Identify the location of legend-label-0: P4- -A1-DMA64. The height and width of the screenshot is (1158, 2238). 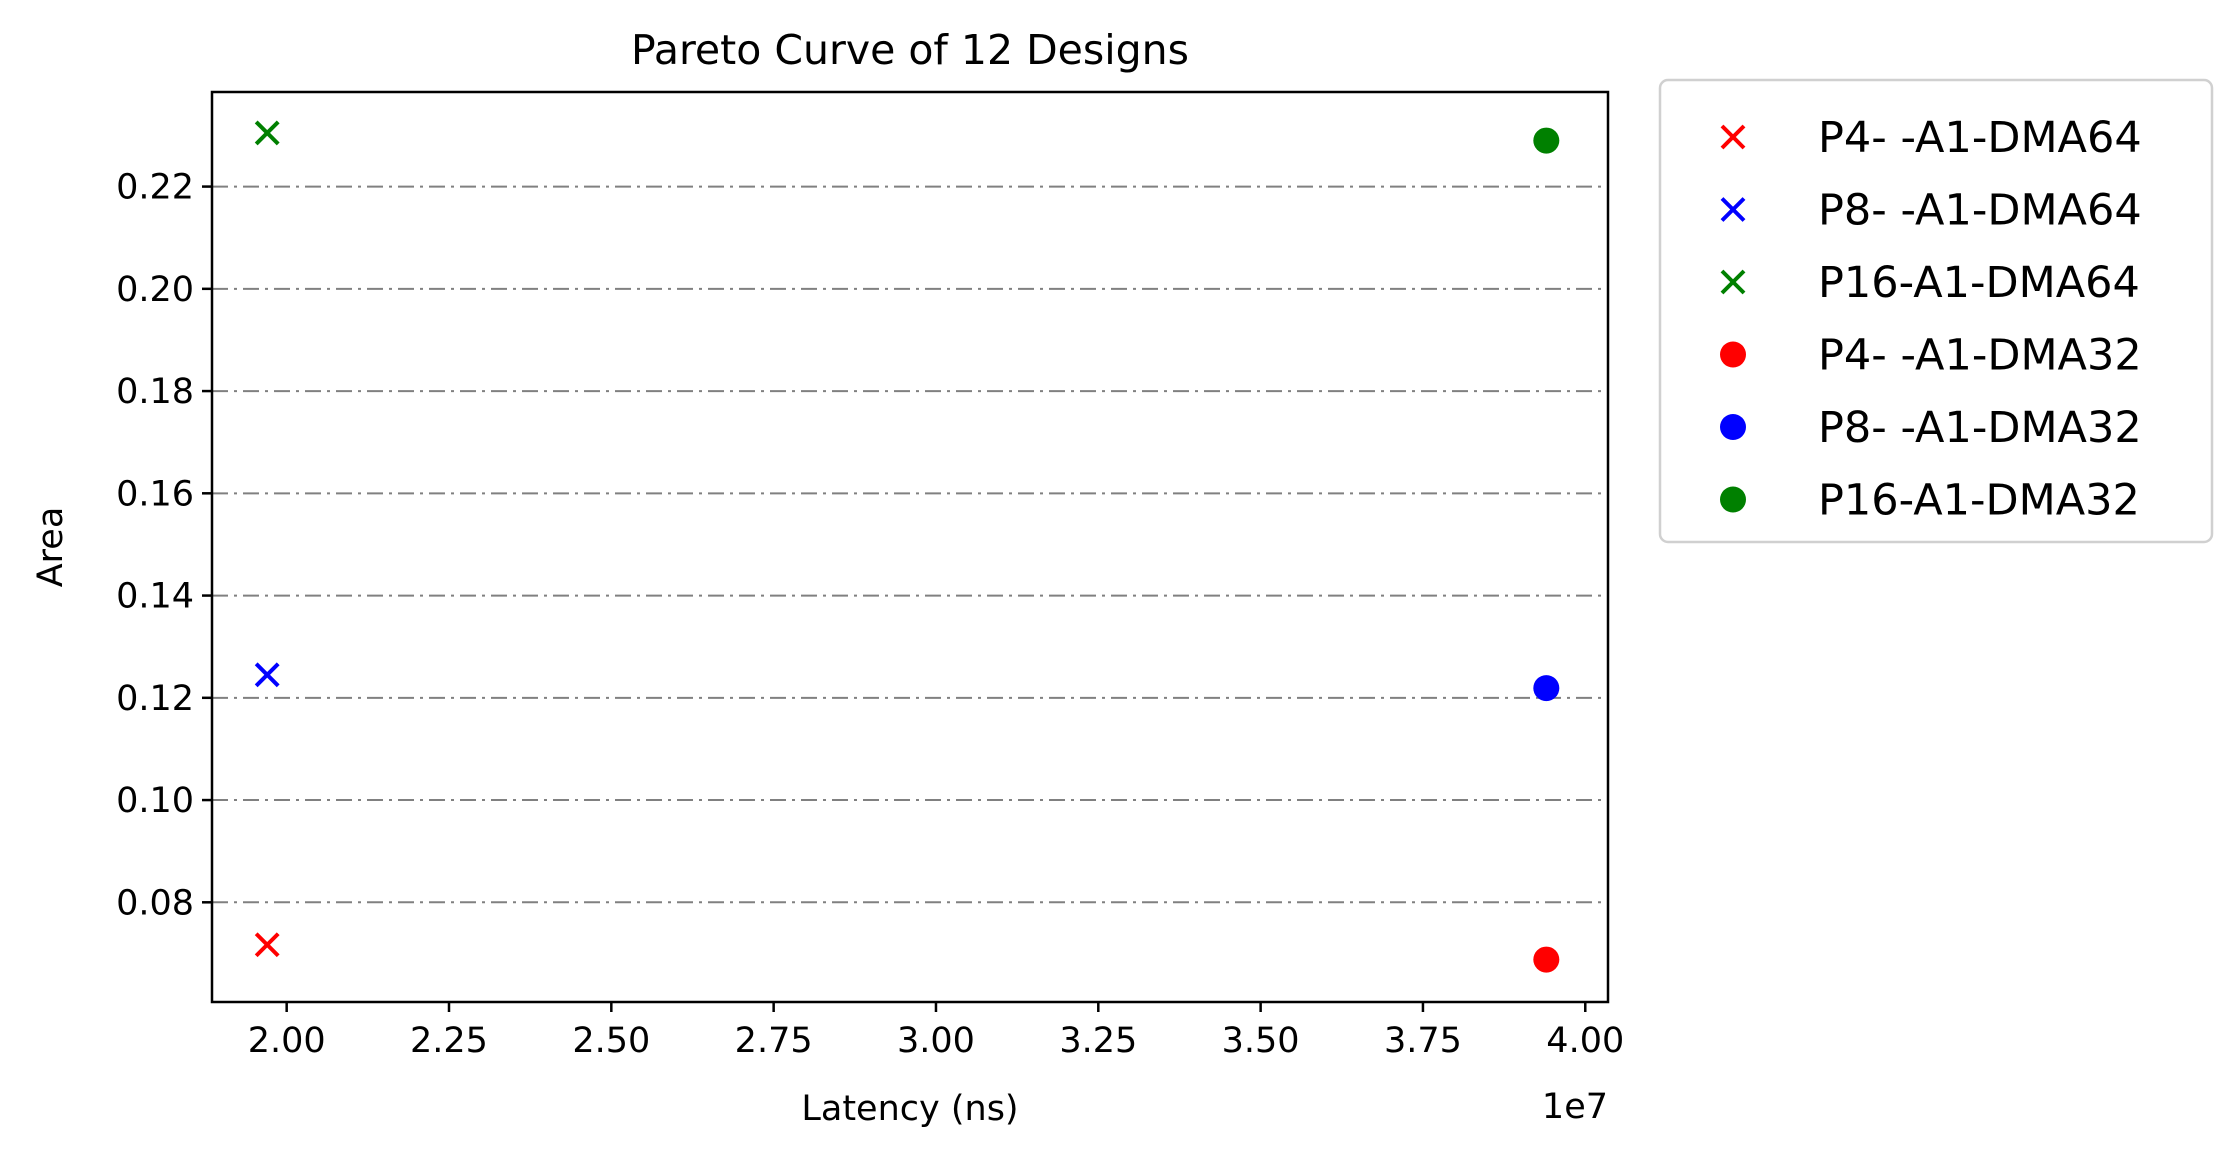
(1980, 138).